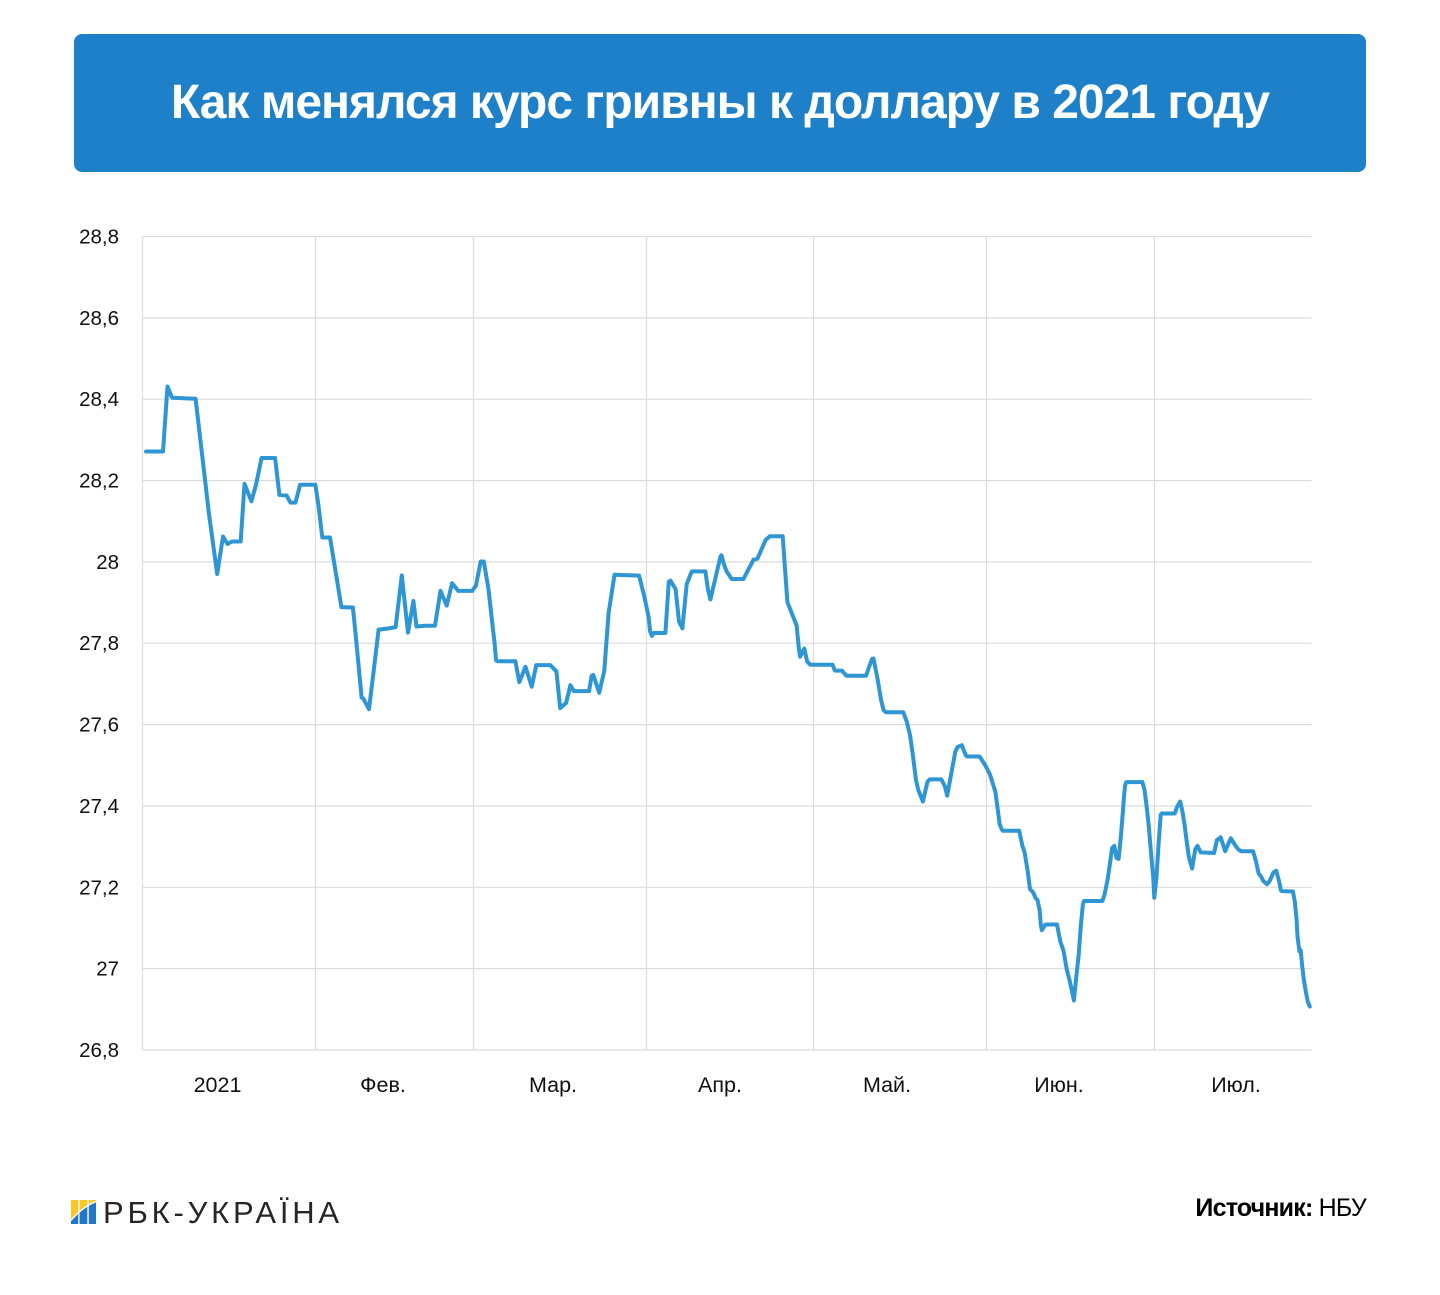 The width and height of the screenshot is (1440, 1295). Describe the element at coordinates (99, 643) in the screenshot. I see `svg-text: 27,8` at that location.